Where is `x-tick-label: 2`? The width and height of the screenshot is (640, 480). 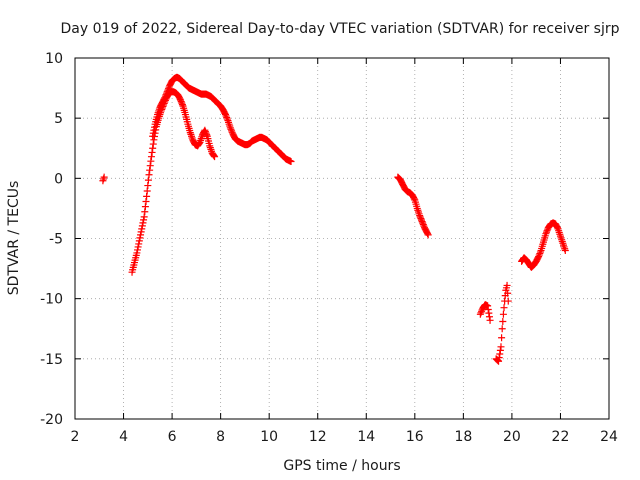 x-tick-label: 2 is located at coordinates (75, 437).